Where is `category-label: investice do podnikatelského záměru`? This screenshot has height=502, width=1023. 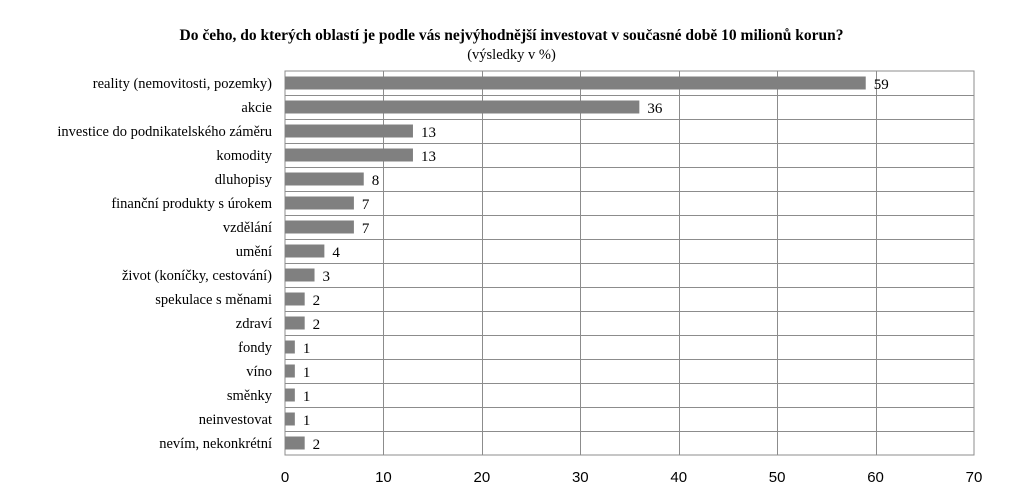
category-label: investice do podnikatelského záměru is located at coordinates (164, 132).